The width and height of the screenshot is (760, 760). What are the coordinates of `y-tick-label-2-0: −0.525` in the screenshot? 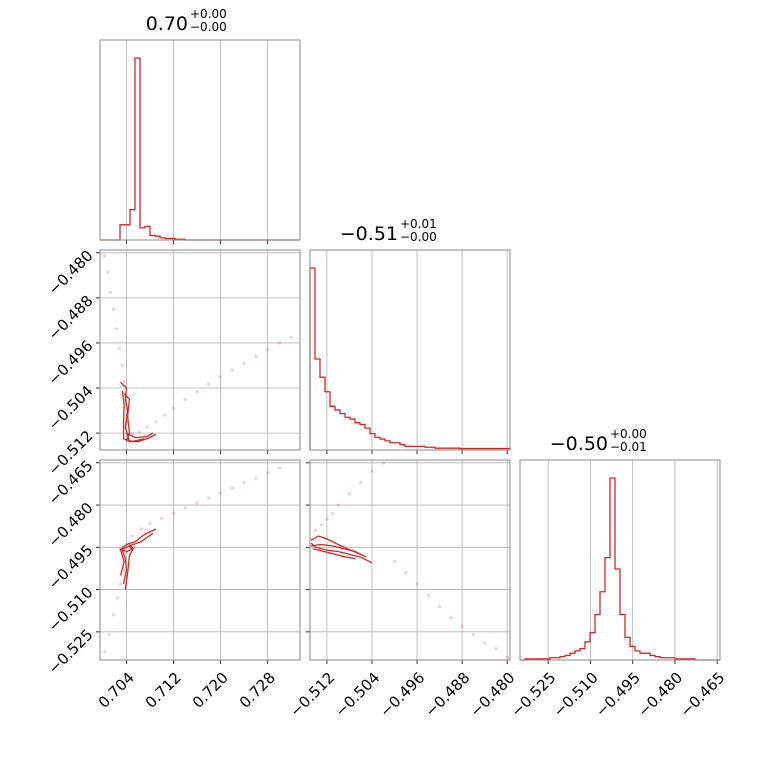 It's located at (71, 652).